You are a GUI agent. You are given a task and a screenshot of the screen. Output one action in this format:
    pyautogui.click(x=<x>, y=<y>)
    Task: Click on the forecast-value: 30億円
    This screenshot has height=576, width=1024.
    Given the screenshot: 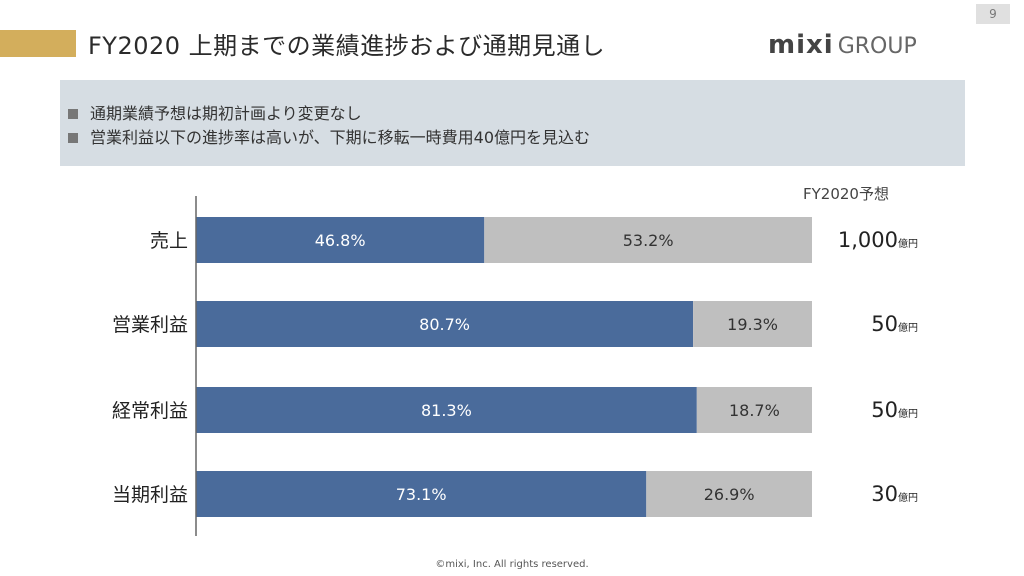 What is the action you would take?
    pyautogui.click(x=894, y=494)
    